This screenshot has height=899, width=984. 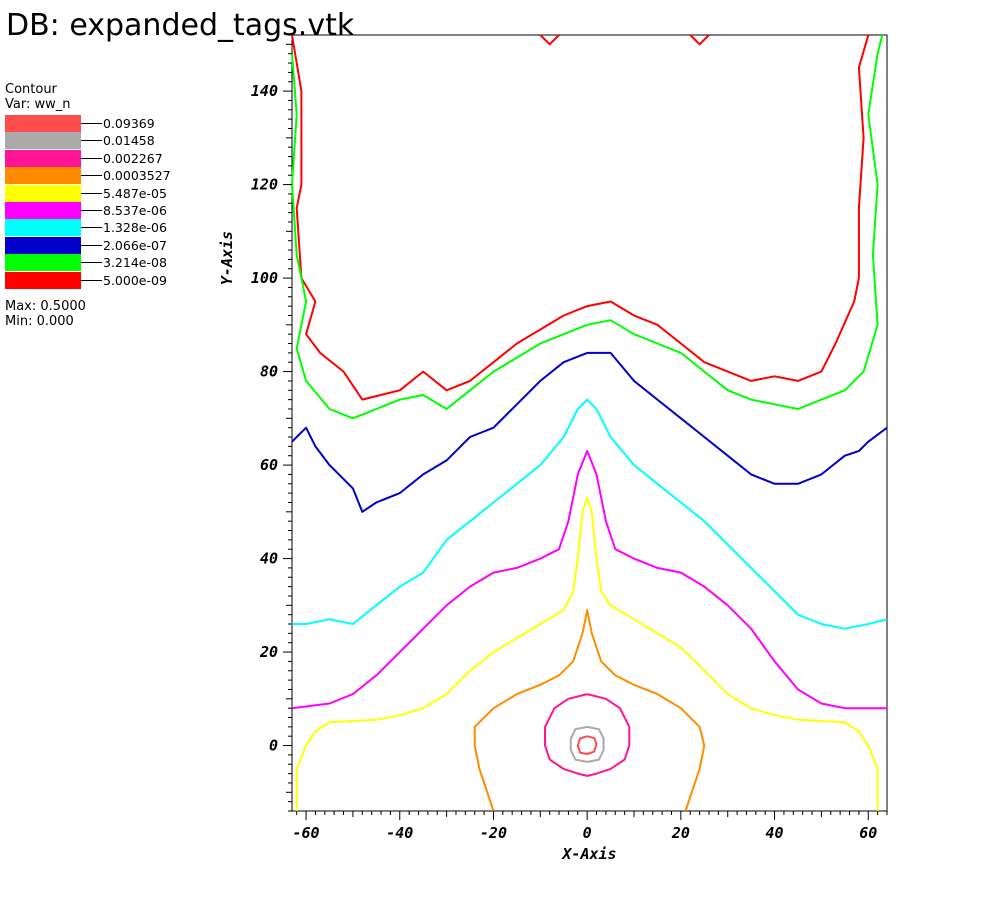 What do you see at coordinates (587, 833) in the screenshot?
I see `x-tick-label: 0` at bounding box center [587, 833].